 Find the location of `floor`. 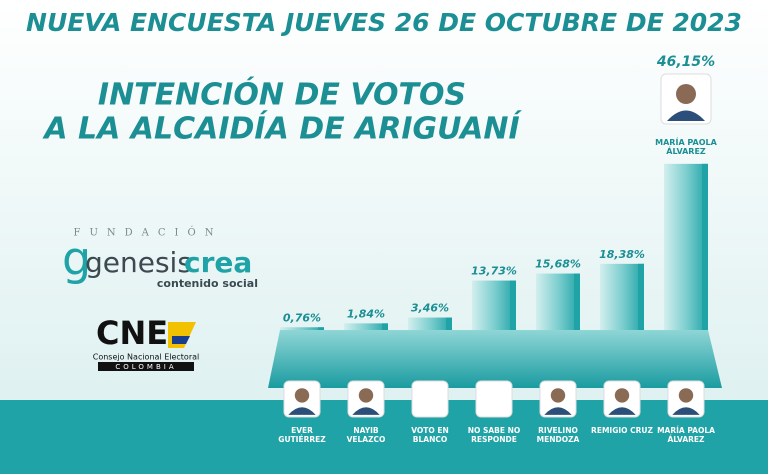

floor is located at coordinates (495, 359).